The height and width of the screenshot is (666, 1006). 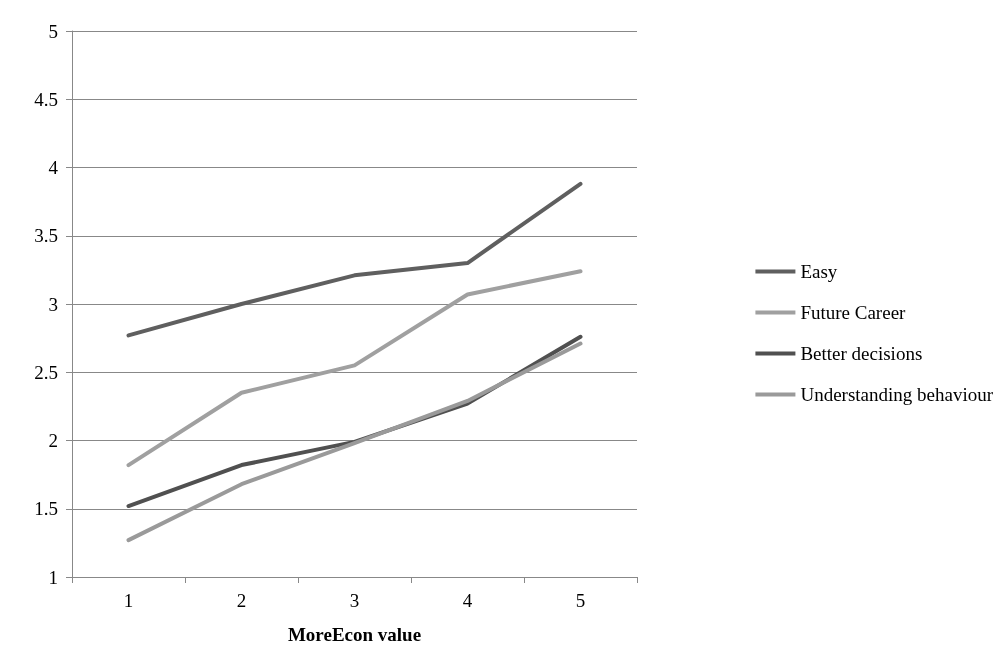 I want to click on y-tick-label: 1, so click(x=53, y=577).